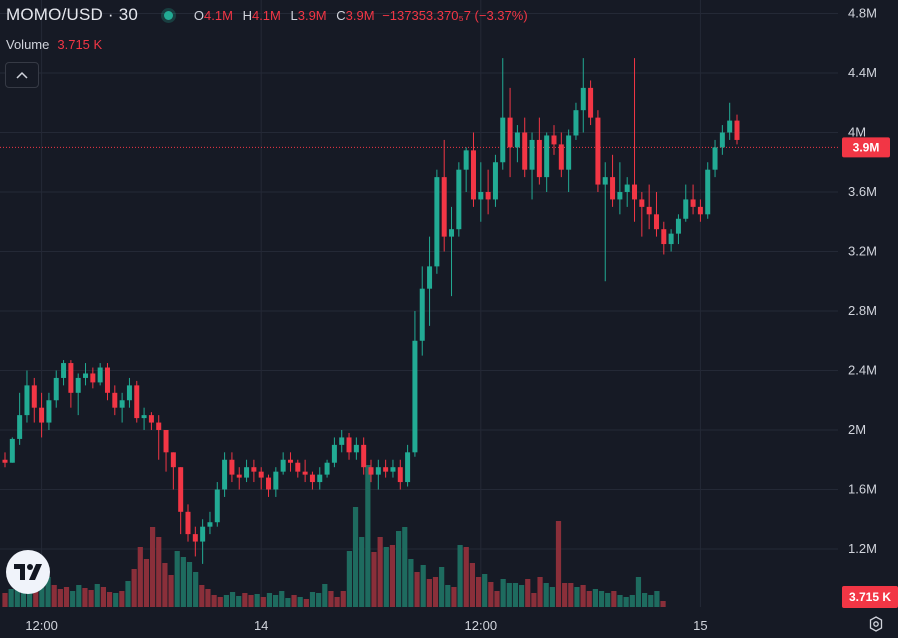  What do you see at coordinates (481, 625) in the screenshot?
I see `x-tick-label: 12:00` at bounding box center [481, 625].